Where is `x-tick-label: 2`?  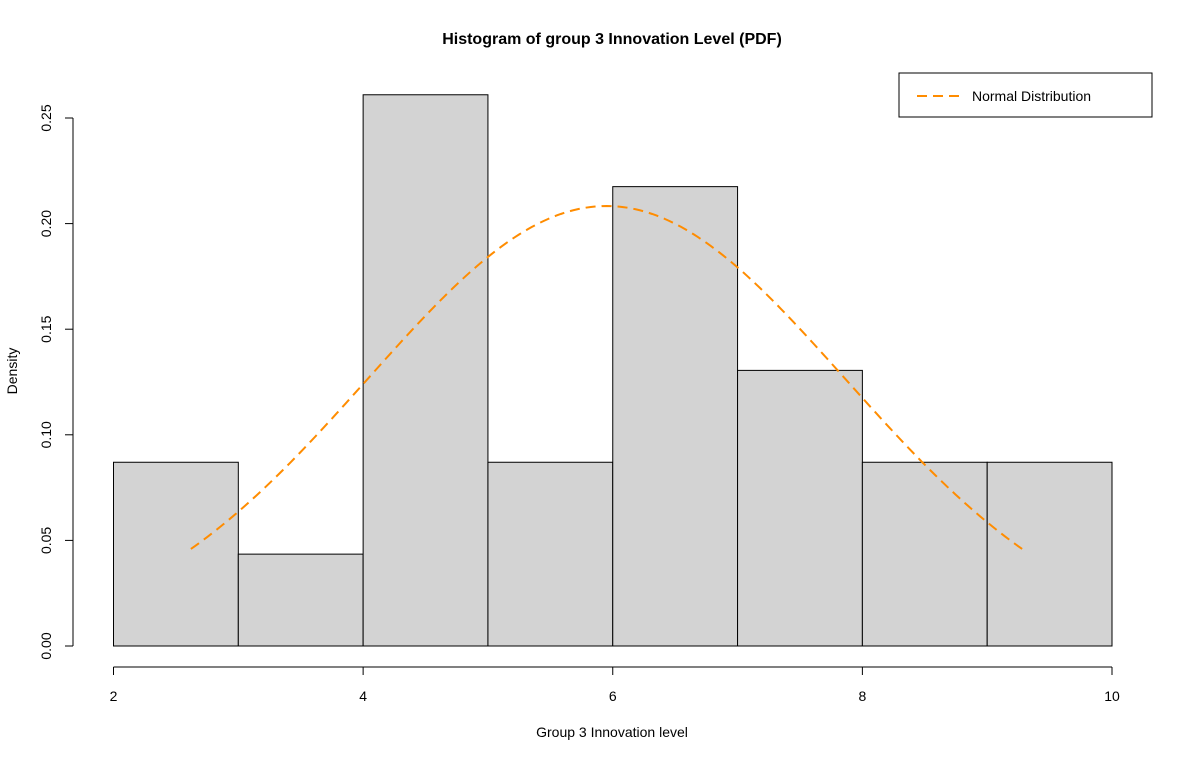
x-tick-label: 2 is located at coordinates (114, 696).